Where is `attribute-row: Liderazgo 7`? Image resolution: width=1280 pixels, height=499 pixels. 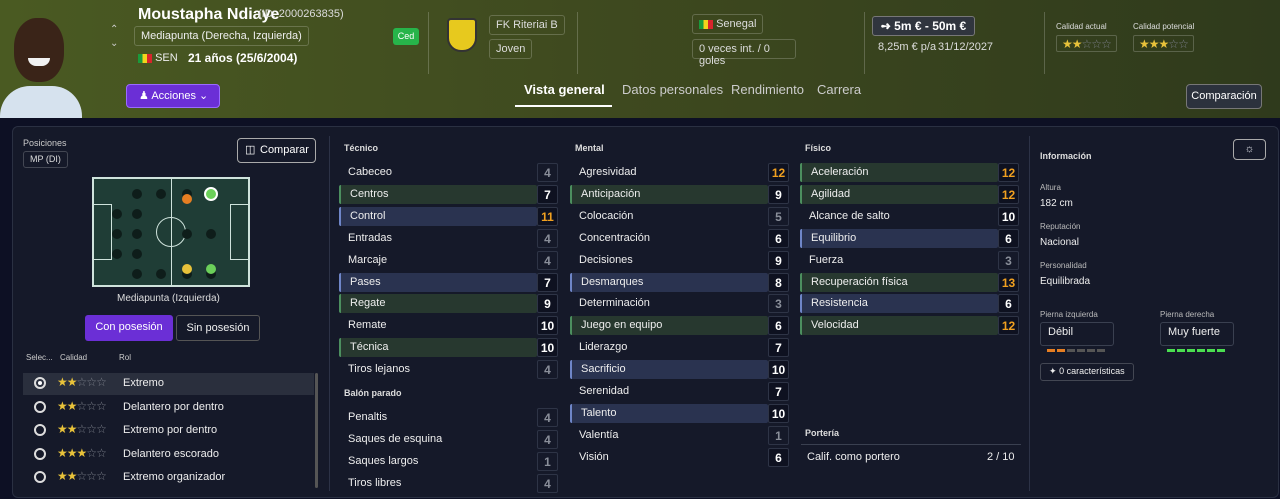
attribute-row: Liderazgo 7 is located at coordinates (679, 348).